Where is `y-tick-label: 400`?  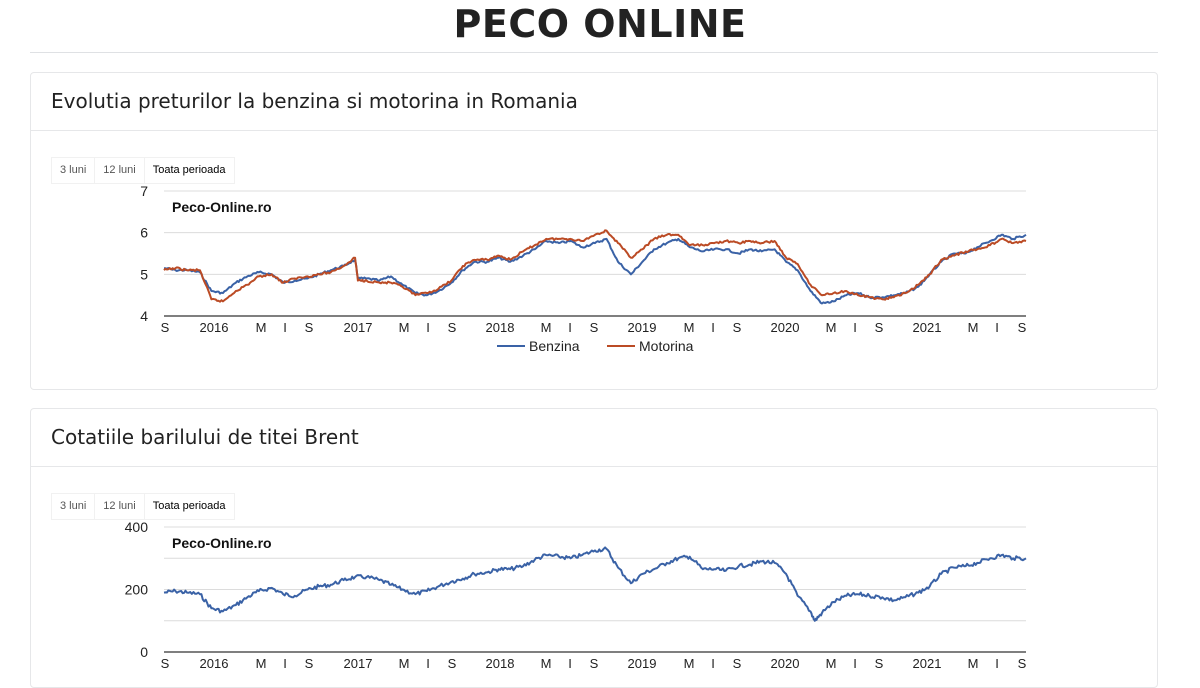
y-tick-label: 400 is located at coordinates (137, 527).